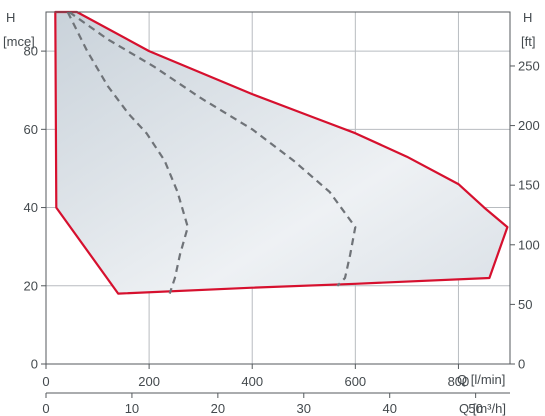  Describe the element at coordinates (45, 381) in the screenshot. I see `x-lmin-tick-label: 0` at that location.